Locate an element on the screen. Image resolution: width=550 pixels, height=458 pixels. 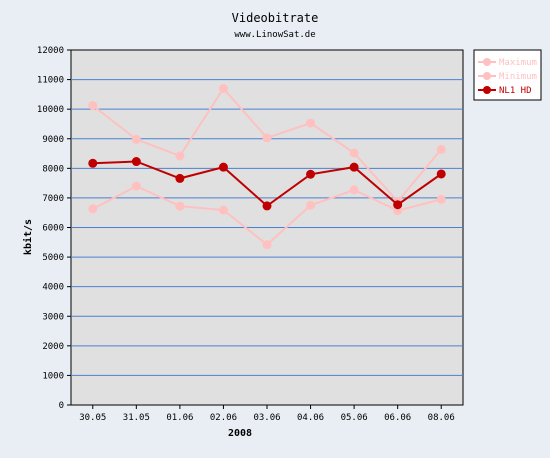
legend-marker-nl1-hd is located at coordinates (487, 90).